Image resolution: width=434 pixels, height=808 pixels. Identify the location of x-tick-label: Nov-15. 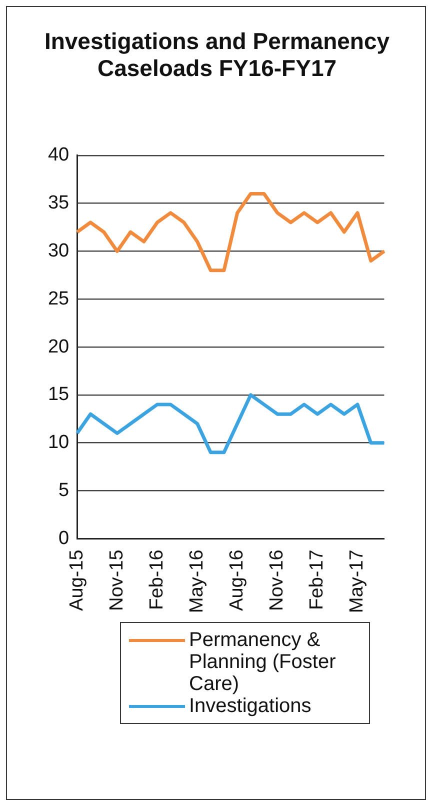
(117, 580).